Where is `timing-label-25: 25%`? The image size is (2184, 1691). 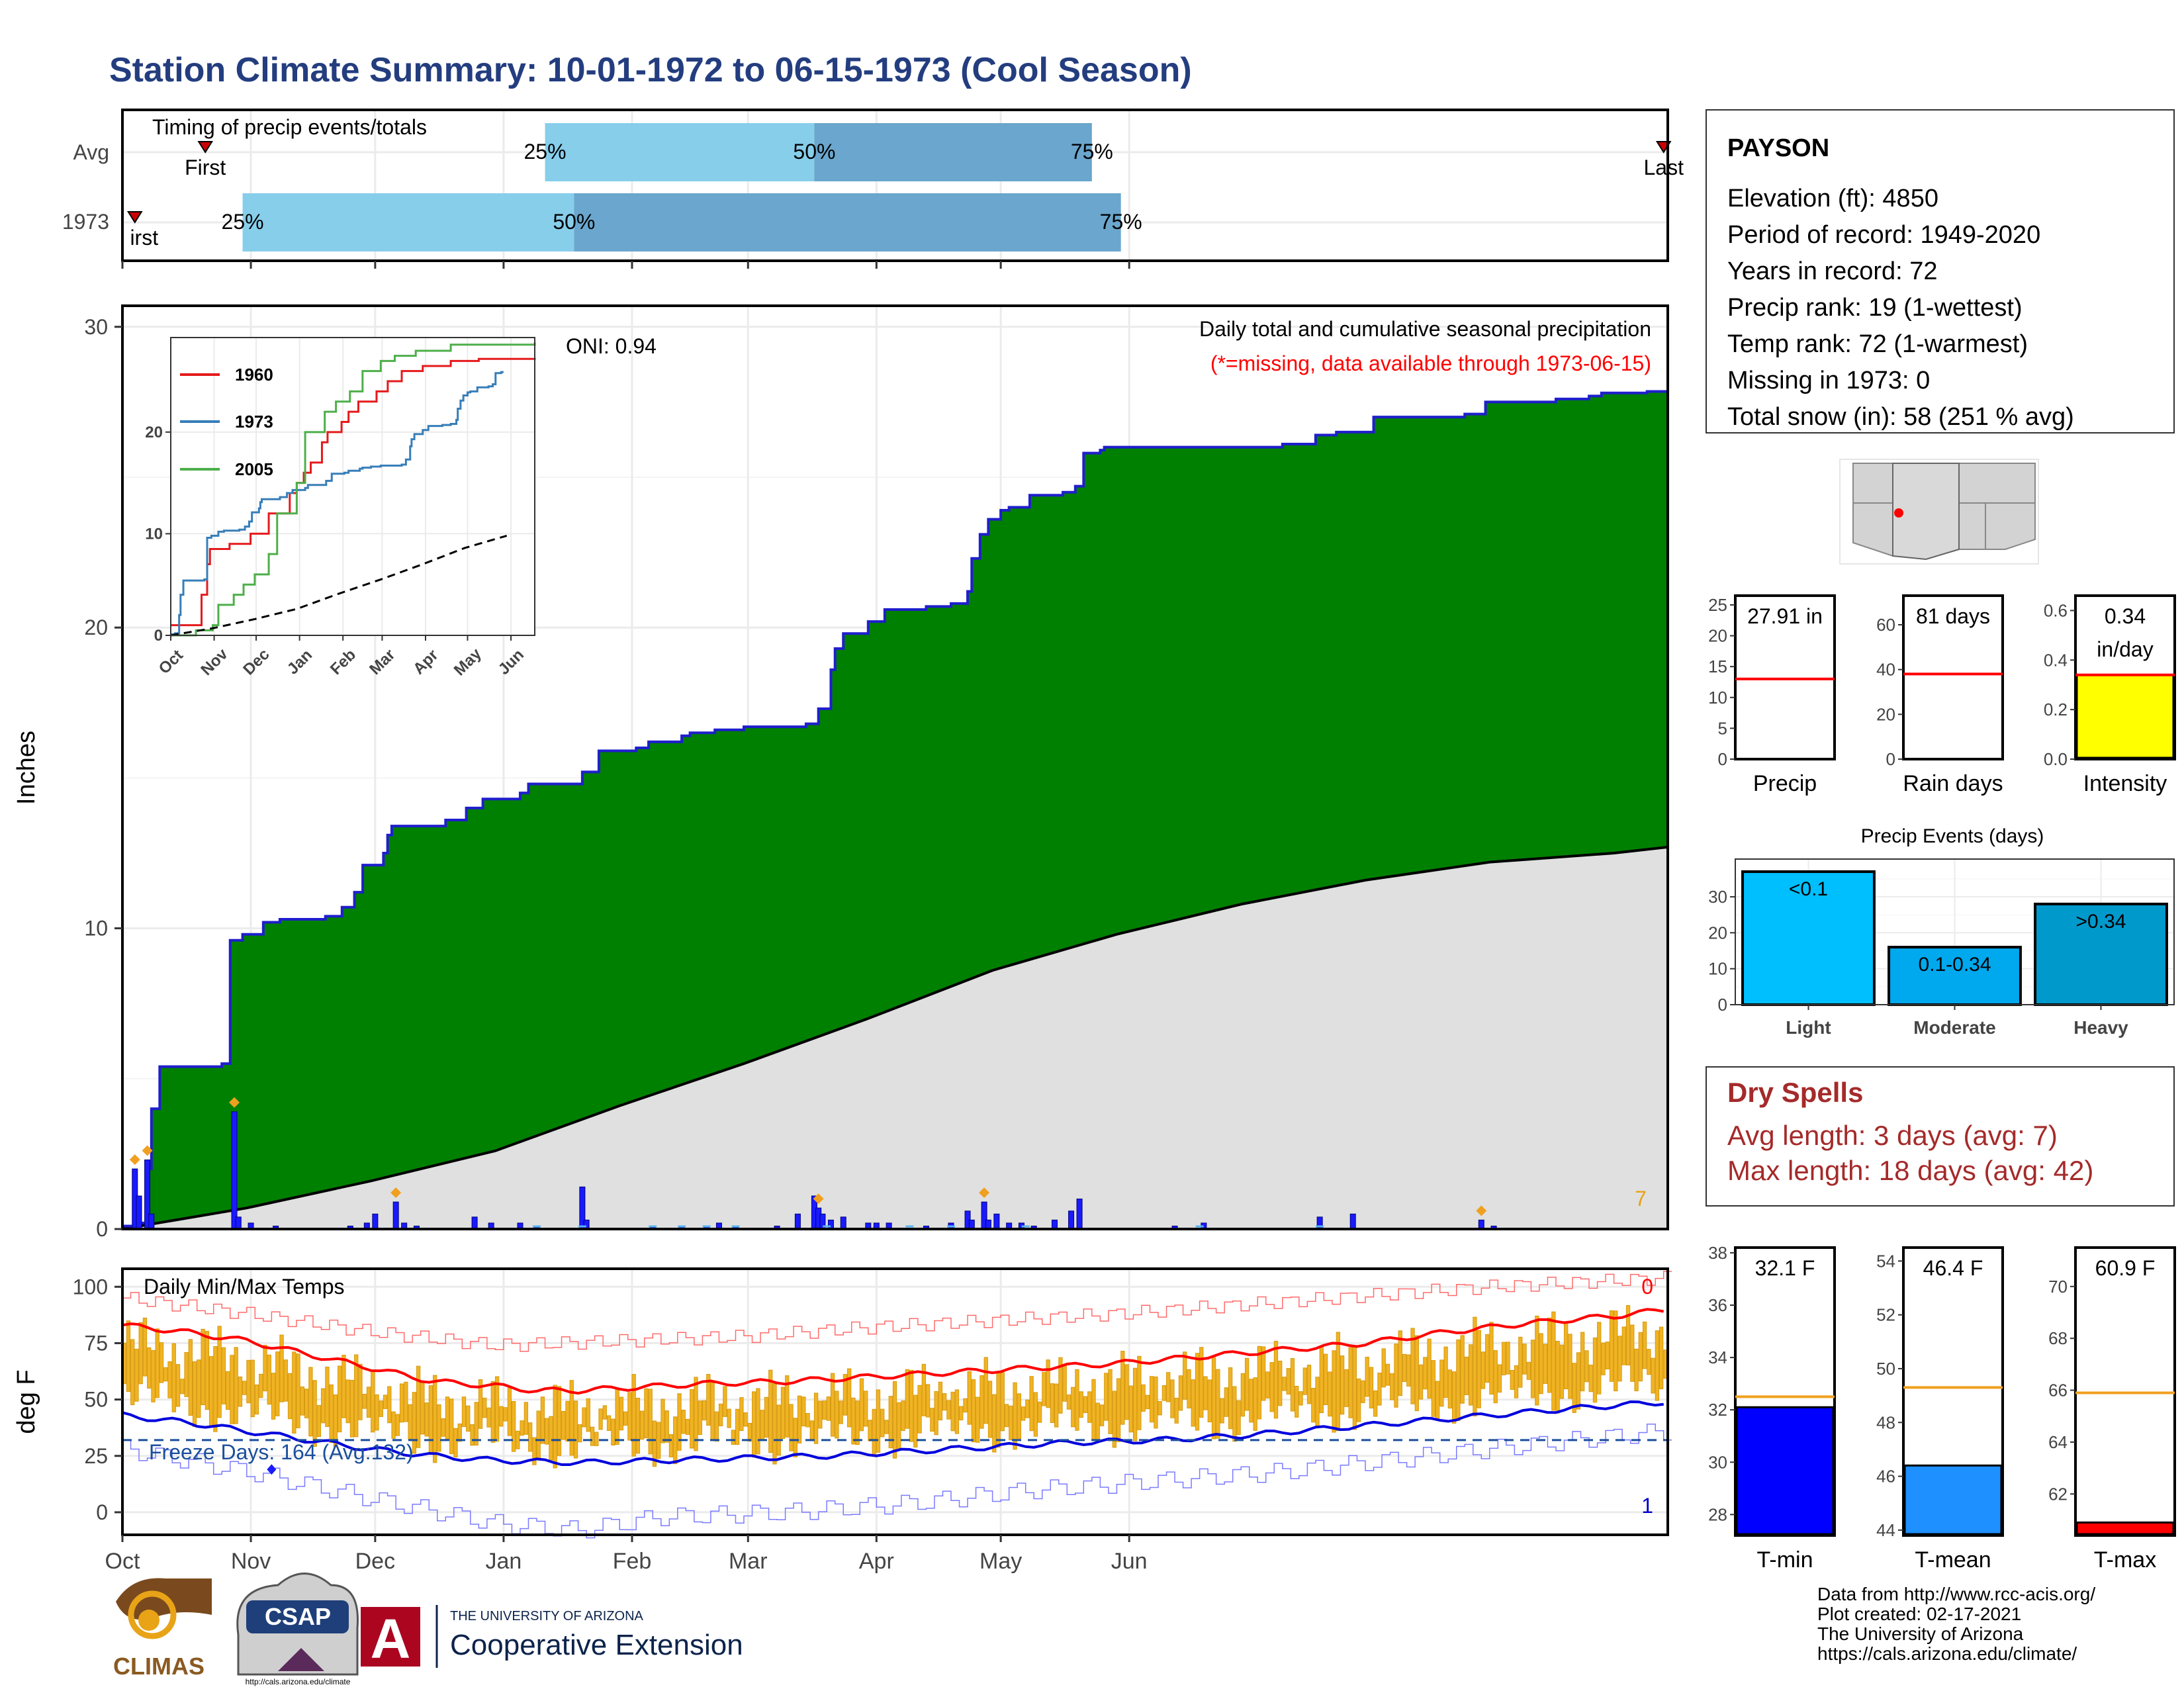 timing-label-25: 25% is located at coordinates (243, 222).